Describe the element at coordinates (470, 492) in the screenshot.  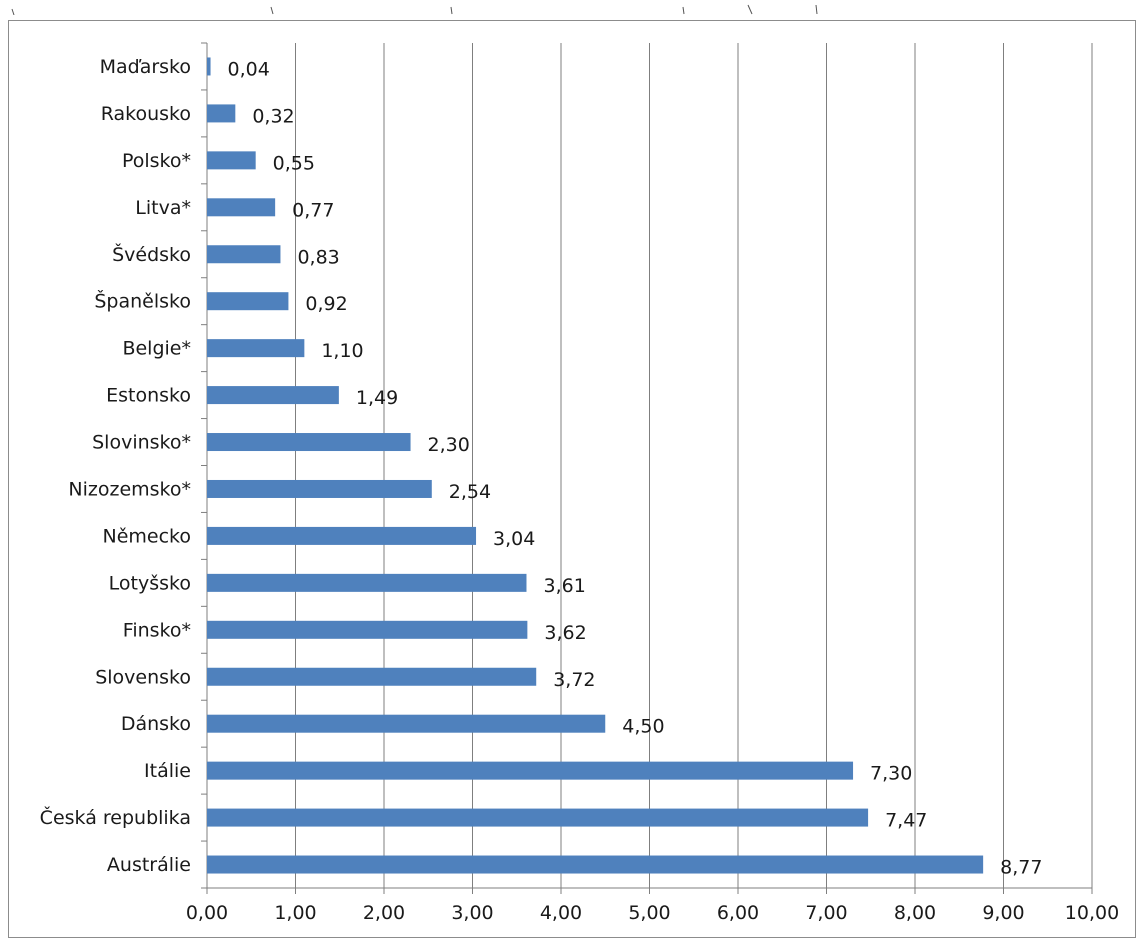
I see `data-label: 2,54` at that location.